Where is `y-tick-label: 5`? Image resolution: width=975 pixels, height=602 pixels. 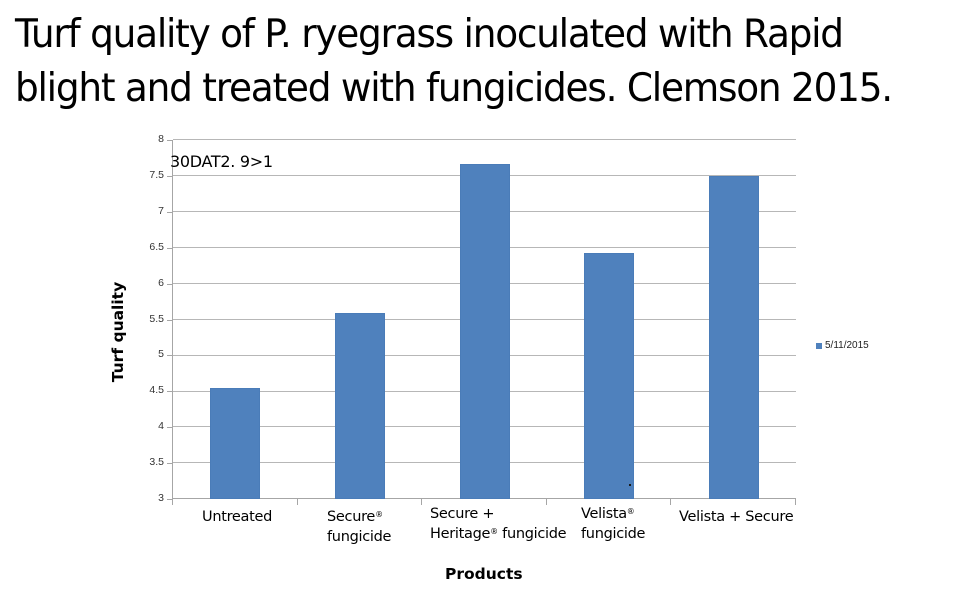
y-tick-label: 5 is located at coordinates (161, 354).